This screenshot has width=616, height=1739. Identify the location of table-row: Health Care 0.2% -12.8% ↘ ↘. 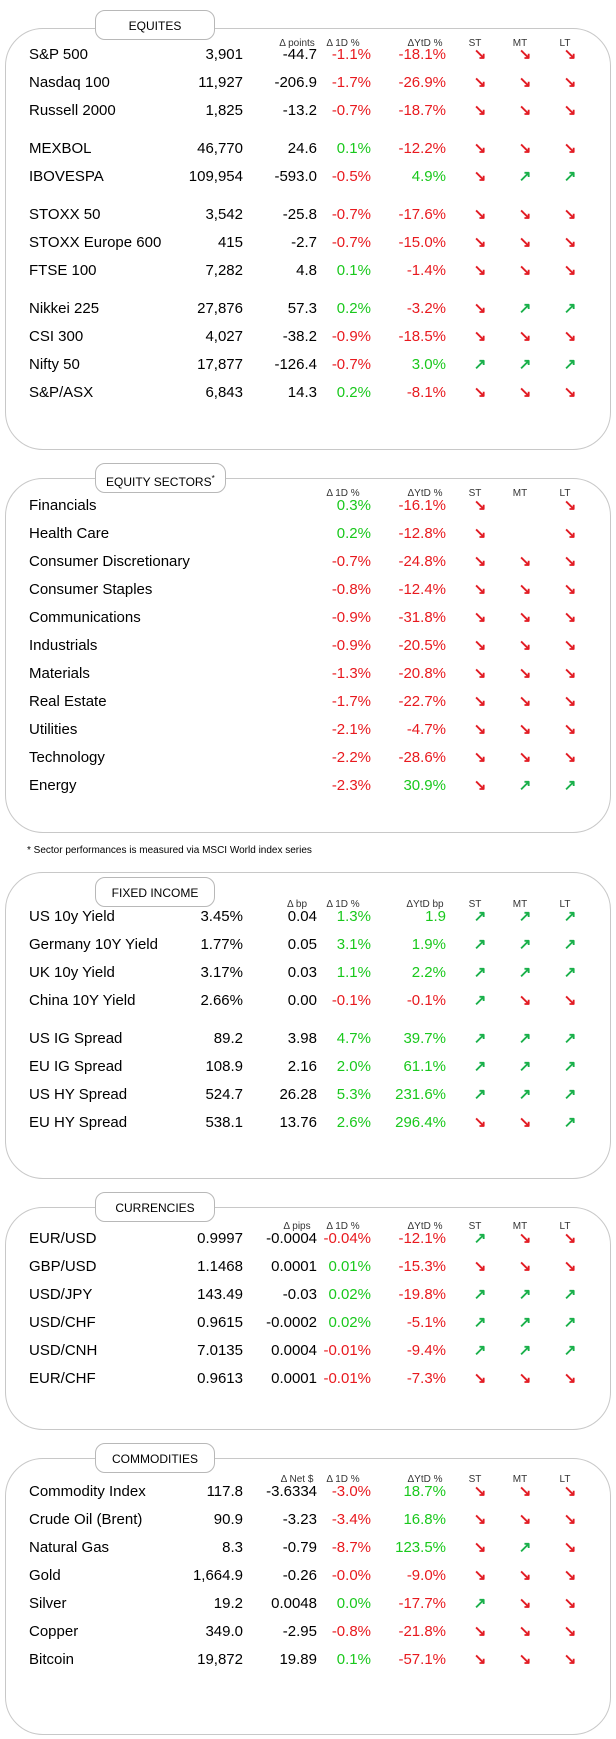
(308, 534).